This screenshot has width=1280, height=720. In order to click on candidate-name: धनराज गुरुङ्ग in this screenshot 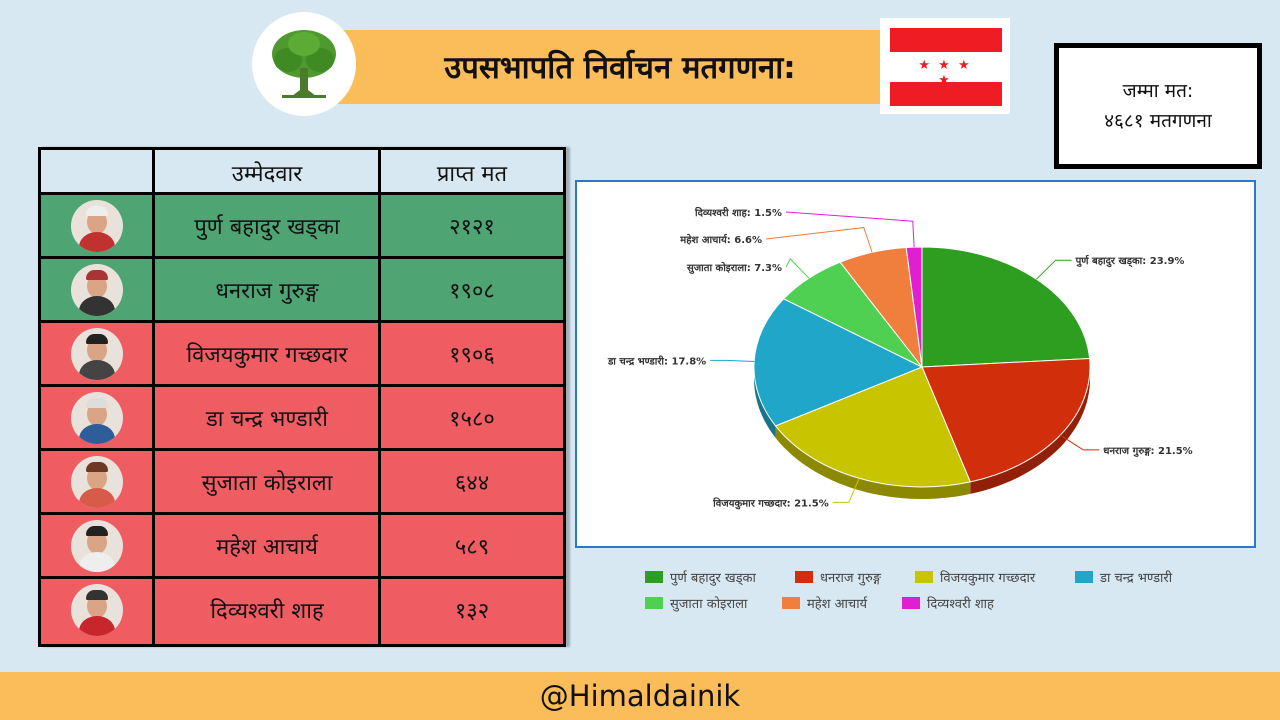, I will do `click(267, 291)`.